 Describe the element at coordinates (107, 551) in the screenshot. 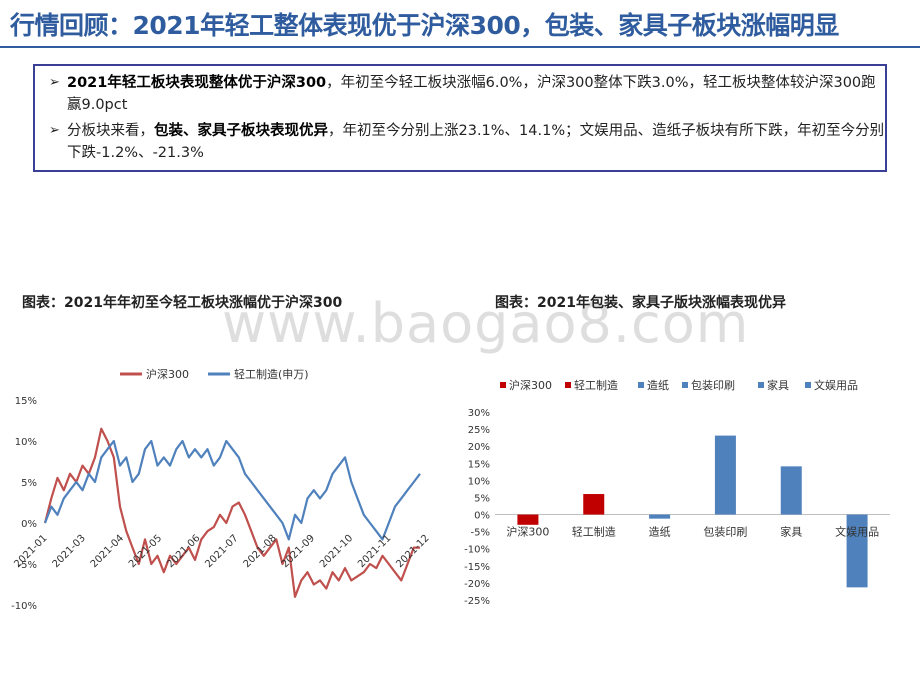

I see `x-tick-label: 2021-04` at that location.